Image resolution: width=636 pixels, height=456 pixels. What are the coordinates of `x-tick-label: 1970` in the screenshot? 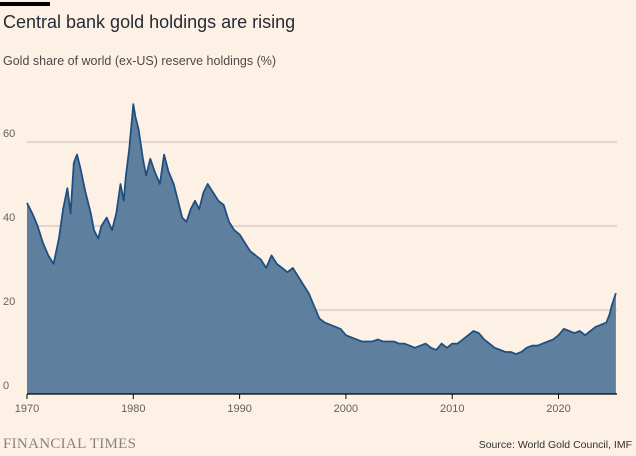 It's located at (27, 409).